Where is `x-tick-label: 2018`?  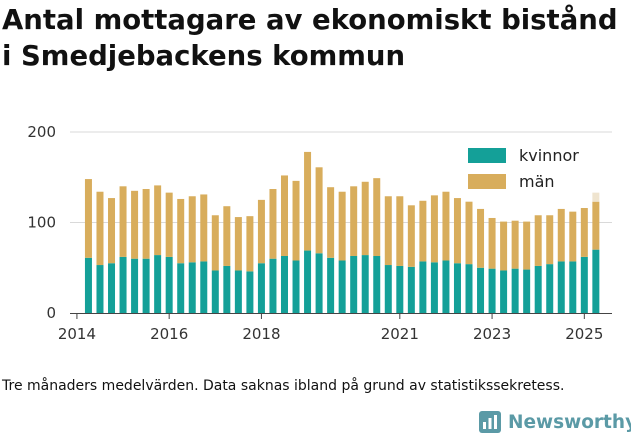
x-tick-label: 2018 is located at coordinates (261, 334).